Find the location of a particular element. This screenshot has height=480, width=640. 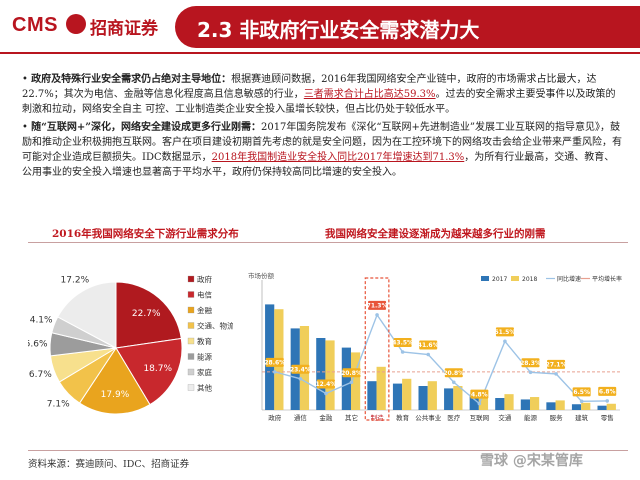

highlight-box is located at coordinates (377, 349).